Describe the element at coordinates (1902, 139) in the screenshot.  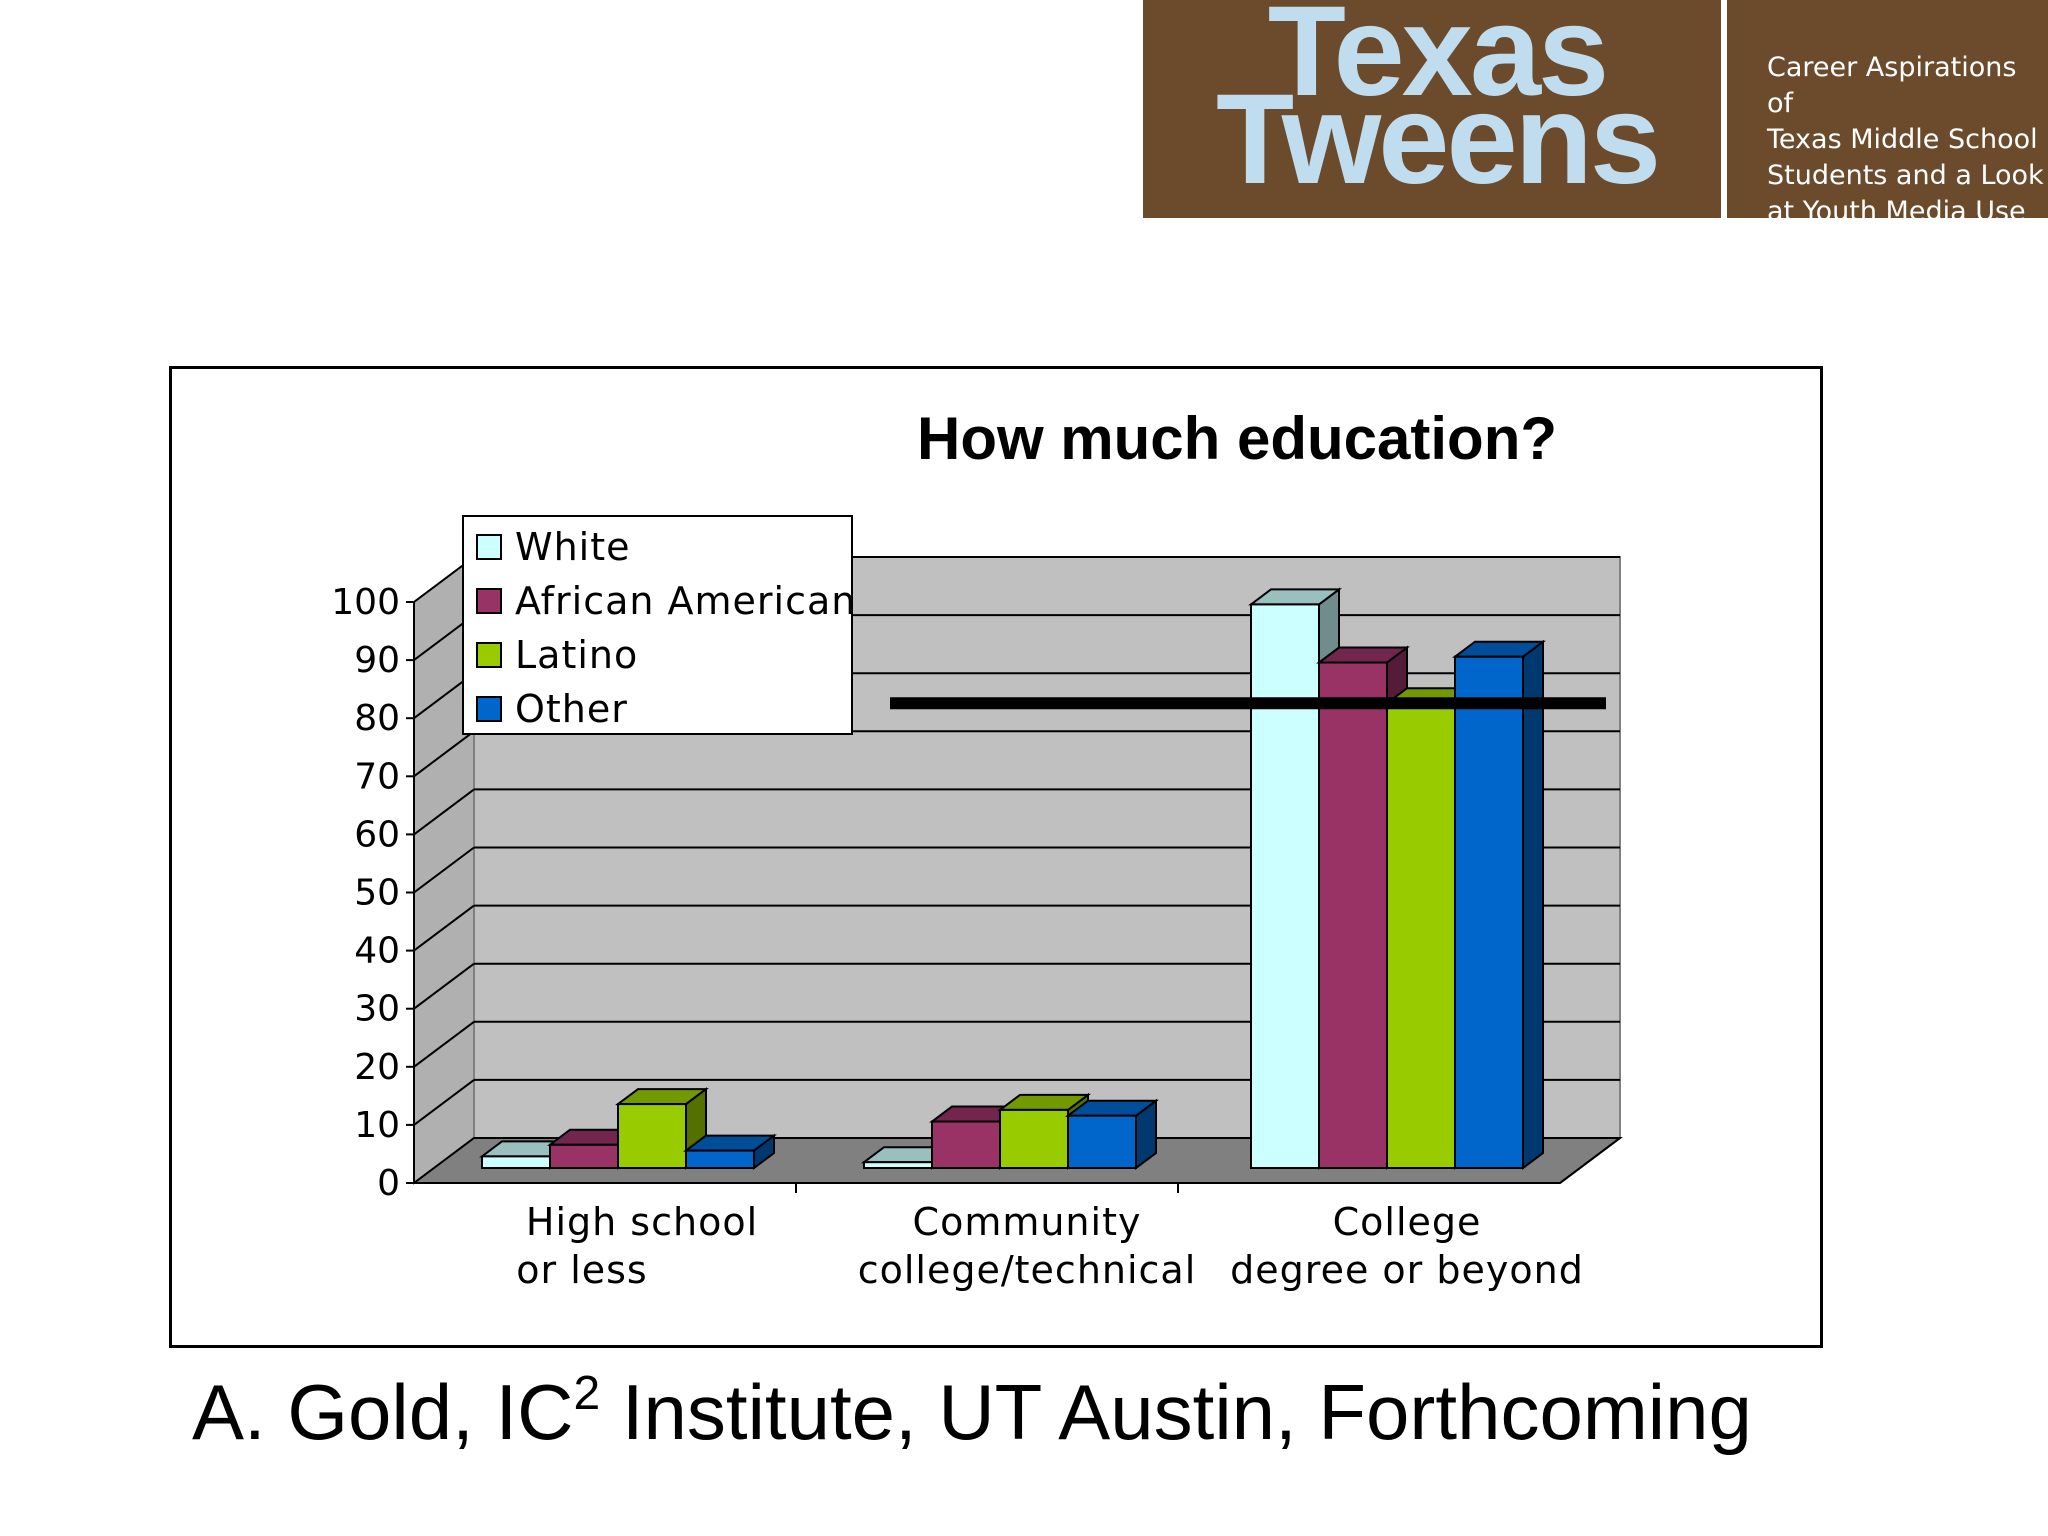
I see `tagline-line: Texas Middle School` at that location.